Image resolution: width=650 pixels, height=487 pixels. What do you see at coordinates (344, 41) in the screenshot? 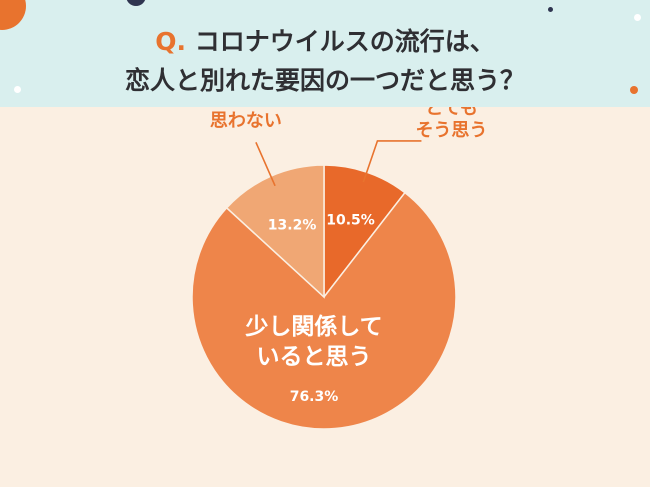
I see `question-text-1: コロナウイルスの流行は、` at bounding box center [344, 41].